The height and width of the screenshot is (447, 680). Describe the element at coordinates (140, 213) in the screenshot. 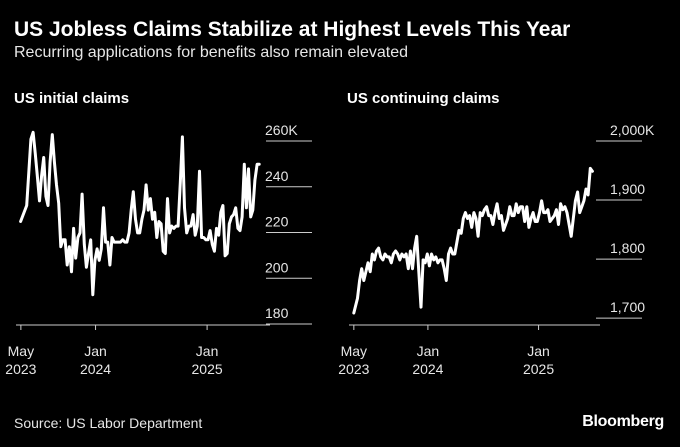

I see `initial-claims-line` at that location.